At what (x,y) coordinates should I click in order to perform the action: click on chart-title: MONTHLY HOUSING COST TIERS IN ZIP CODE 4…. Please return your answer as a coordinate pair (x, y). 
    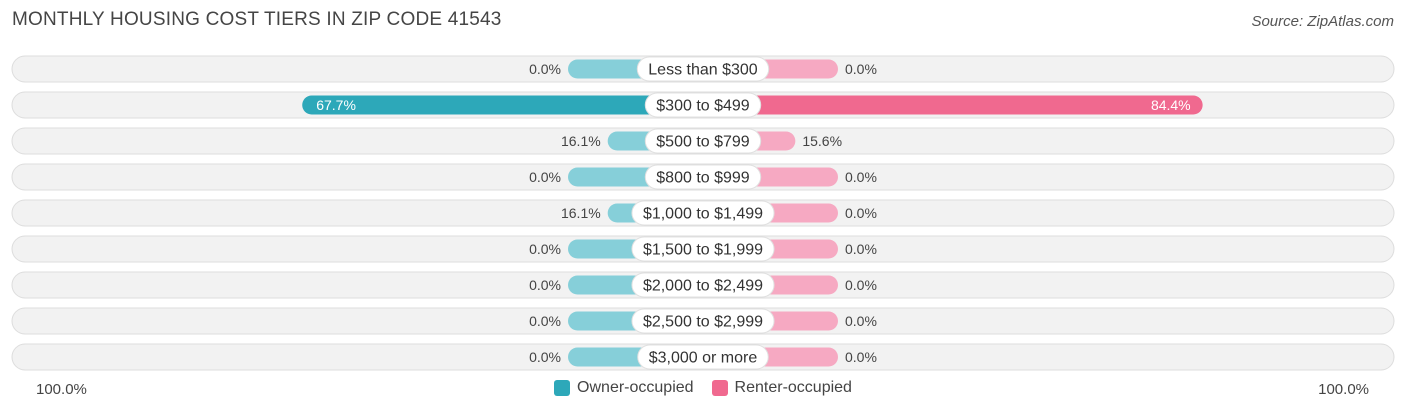
    Looking at the image, I should click on (257, 19).